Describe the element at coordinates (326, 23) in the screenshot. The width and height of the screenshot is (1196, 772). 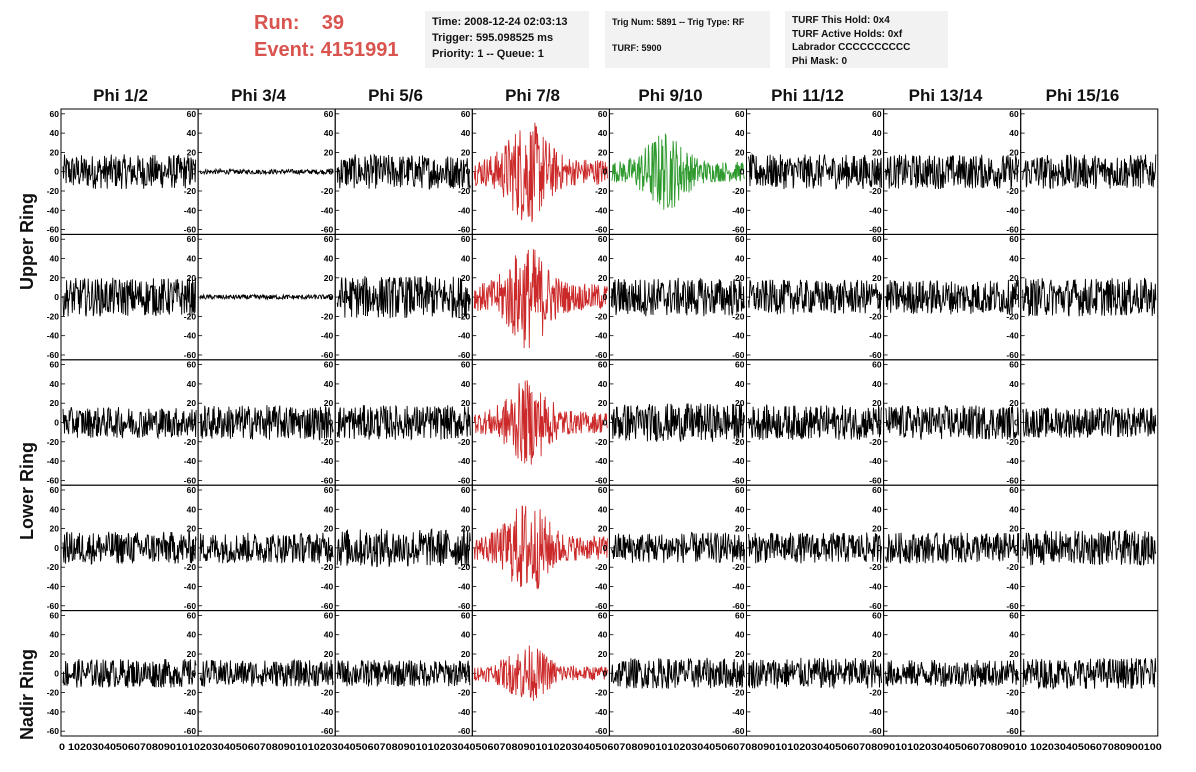
I see `run-line: Run: 39` at that location.